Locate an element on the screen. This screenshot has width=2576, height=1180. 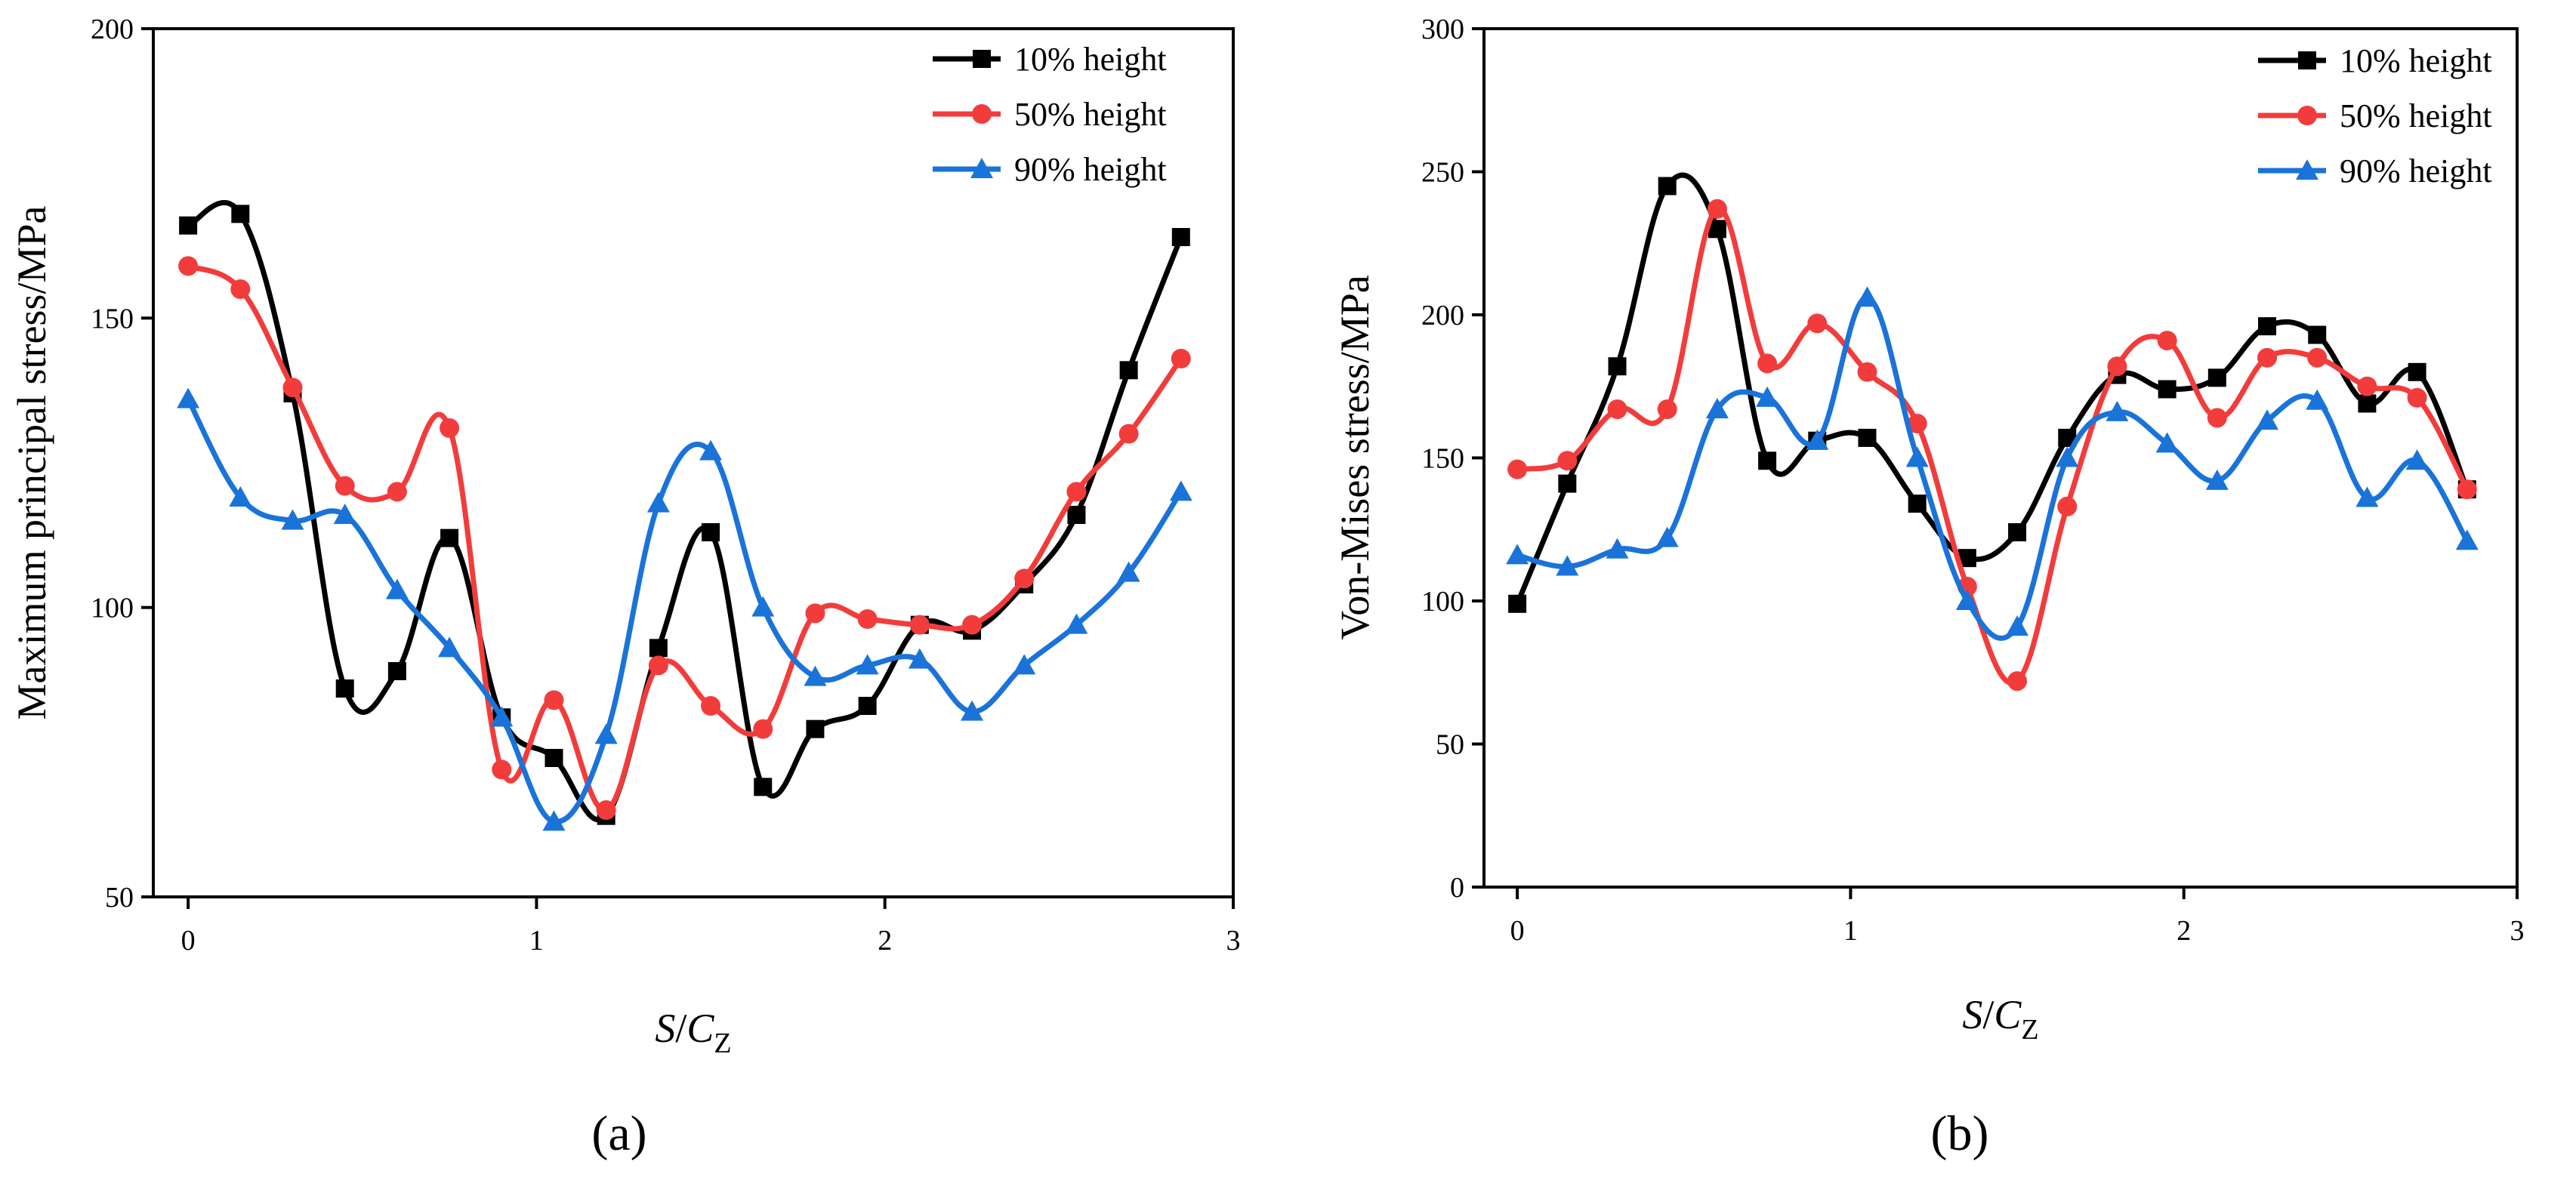
x-axis-title-subscript: Z is located at coordinates (2029, 1030).